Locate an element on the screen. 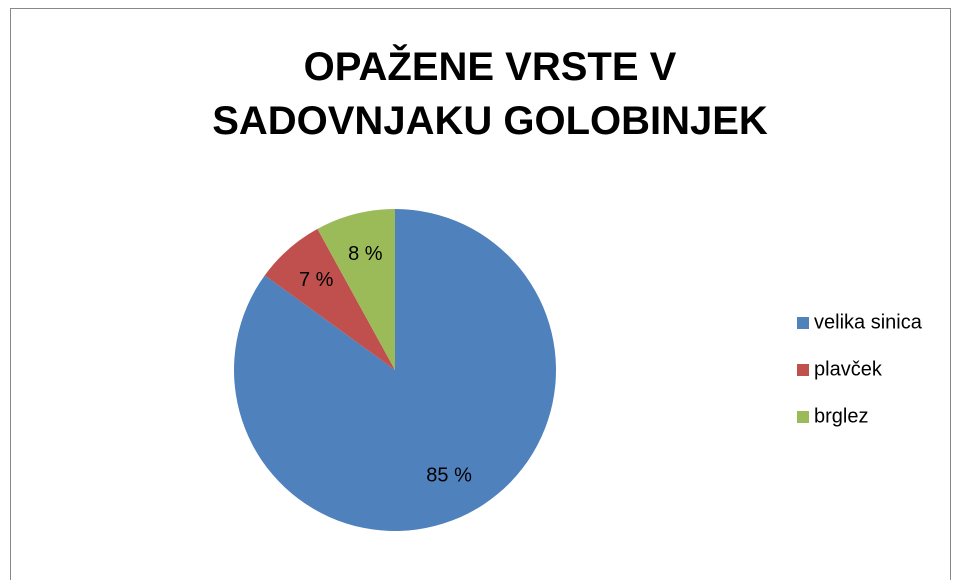 Image resolution: width=957 pixels, height=580 pixels. legend-label: velika sinica is located at coordinates (868, 322).